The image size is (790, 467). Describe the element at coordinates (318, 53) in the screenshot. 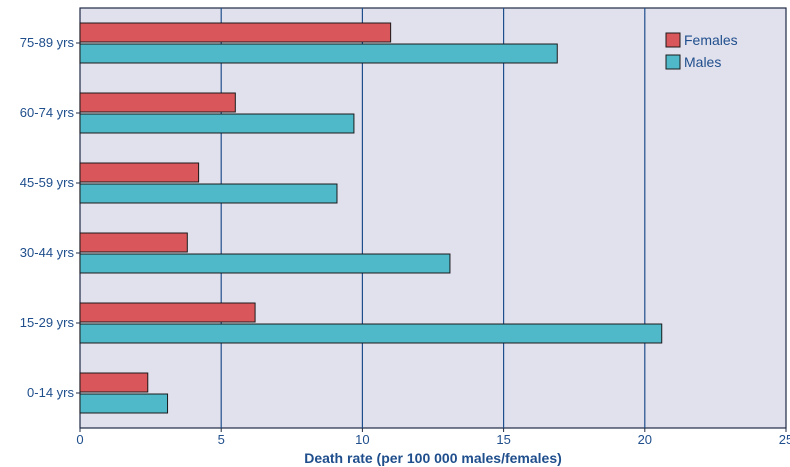

I see `bar-males-75-89-yrs` at that location.